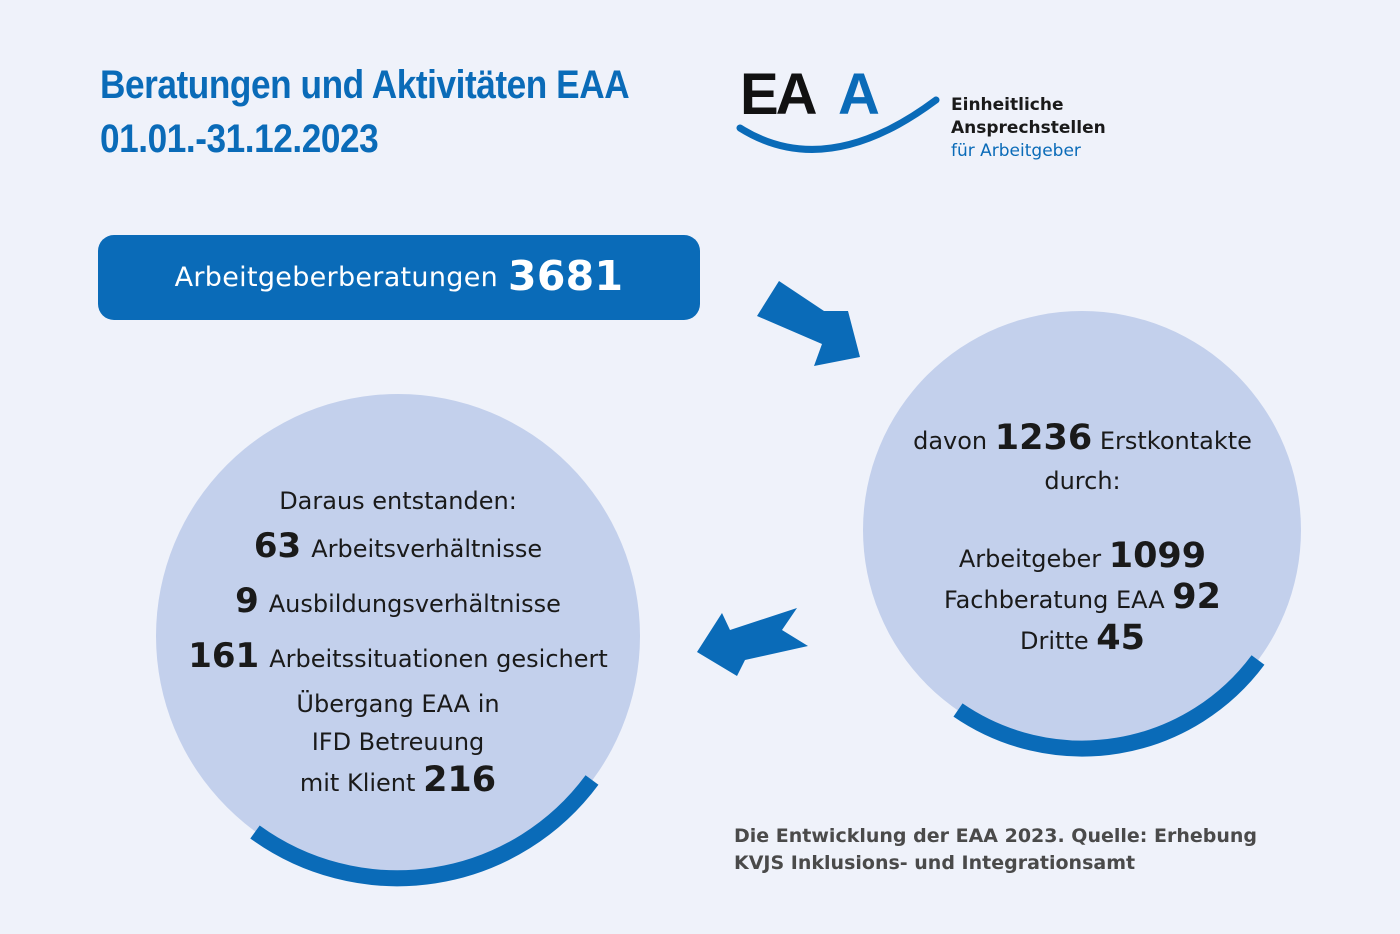 The image size is (1400, 934). What do you see at coordinates (427, 549) in the screenshot?
I see `outcome-label: Arbeitsverhältnisse` at bounding box center [427, 549].